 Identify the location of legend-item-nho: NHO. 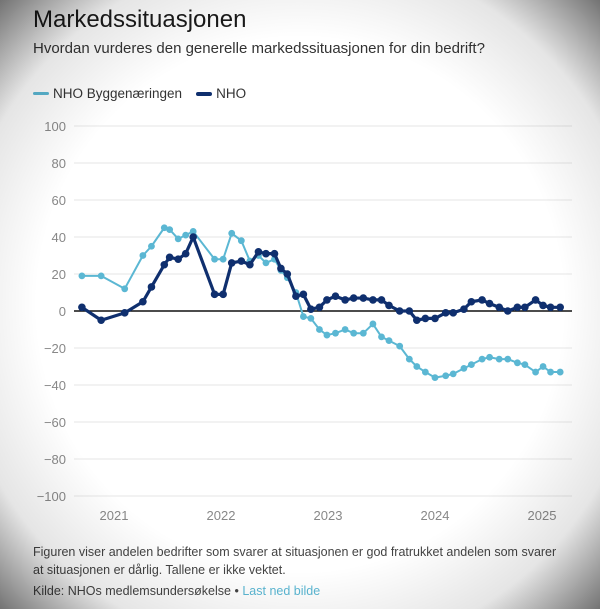
(221, 93).